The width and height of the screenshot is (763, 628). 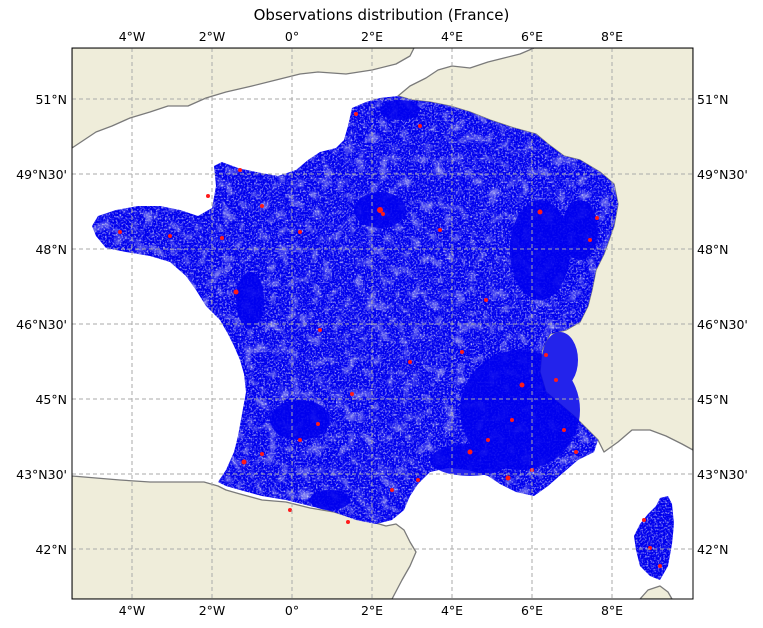 What do you see at coordinates (381, 15) in the screenshot?
I see `map-title: Observations distribution (France)` at bounding box center [381, 15].